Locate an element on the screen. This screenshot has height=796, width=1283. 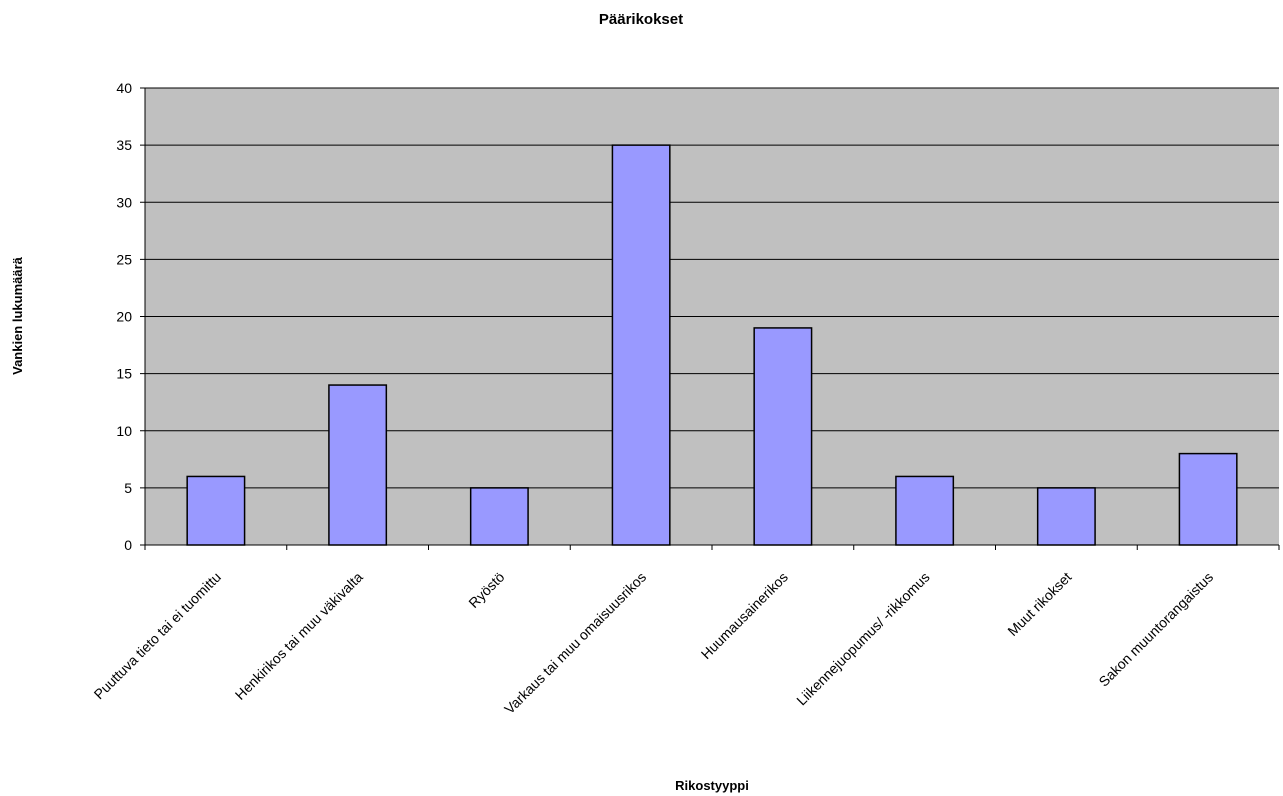
x-axis-title: Rikostyyppi is located at coordinates (712, 785).